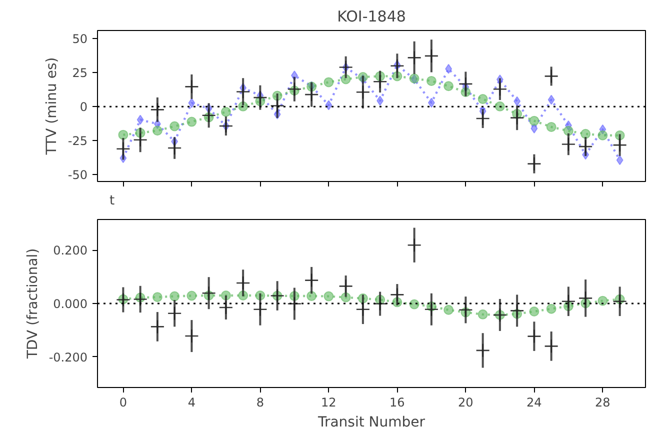 This screenshot has height=439, width=655. Describe the element at coordinates (602, 403) in the screenshot. I see `x-tick-label: 28` at that location.